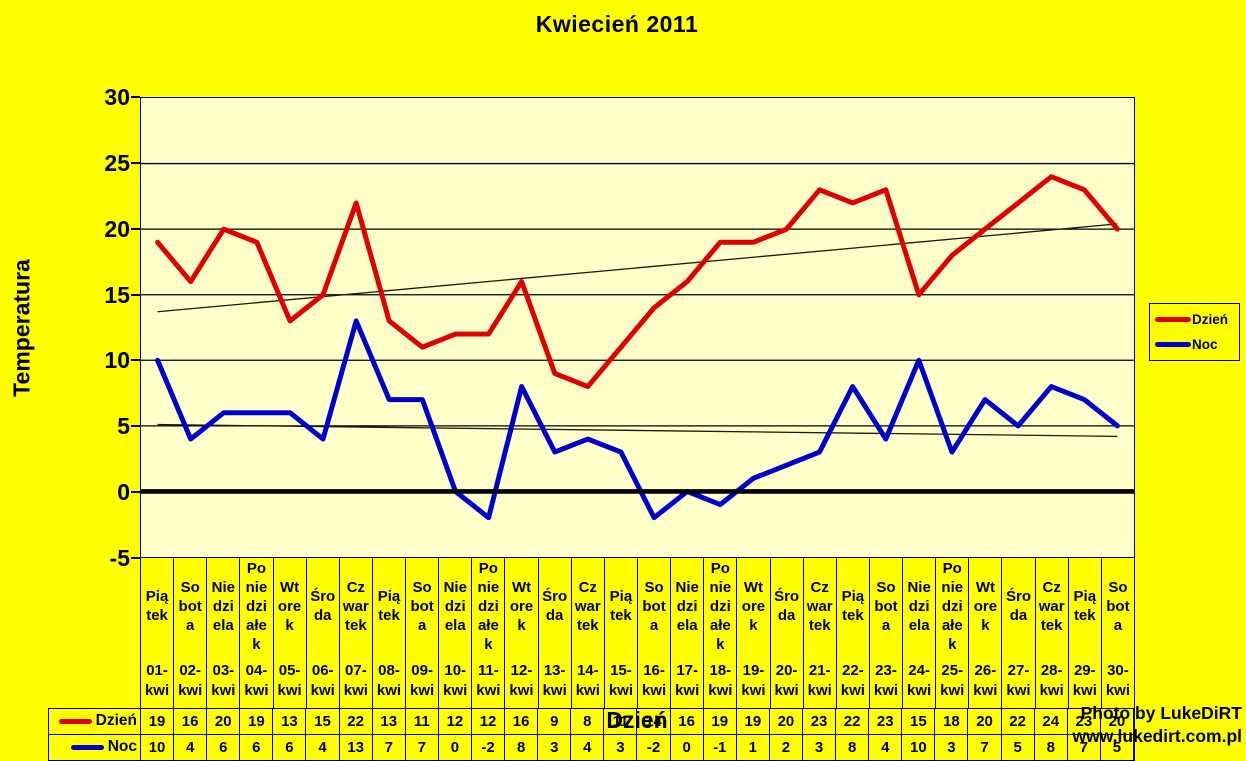 The image size is (1246, 761). Describe the element at coordinates (1173, 344) in the screenshot. I see `noc-legend-key-line` at that location.